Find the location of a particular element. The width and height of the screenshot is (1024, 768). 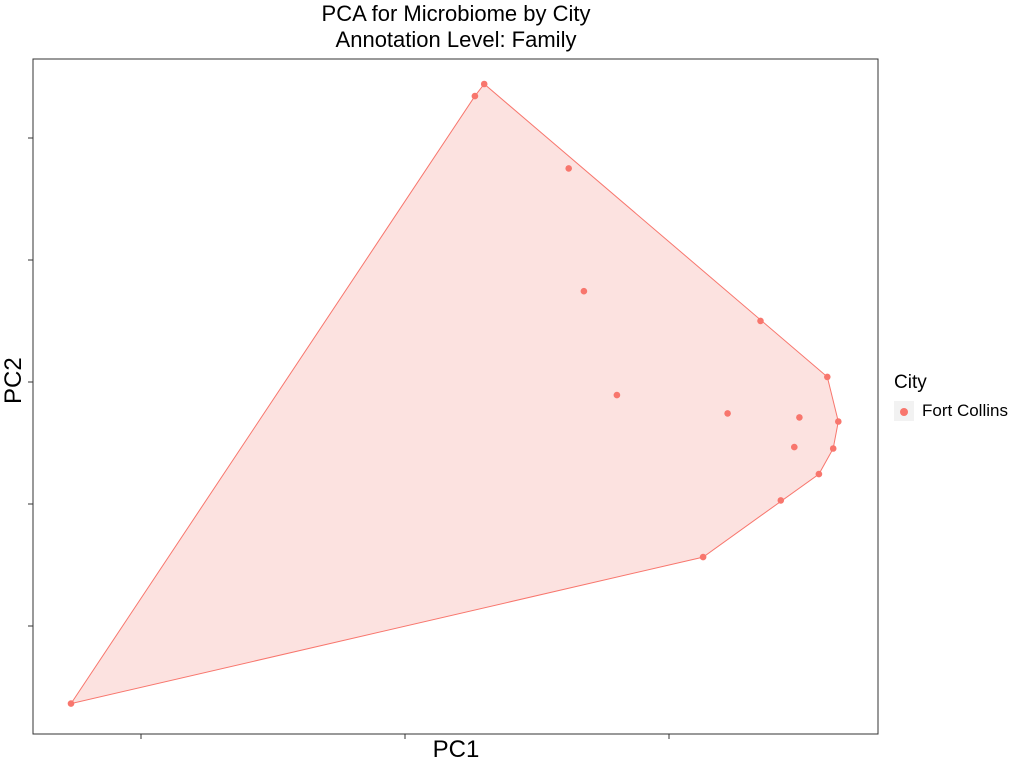

legend-marker-icon is located at coordinates (904, 412).